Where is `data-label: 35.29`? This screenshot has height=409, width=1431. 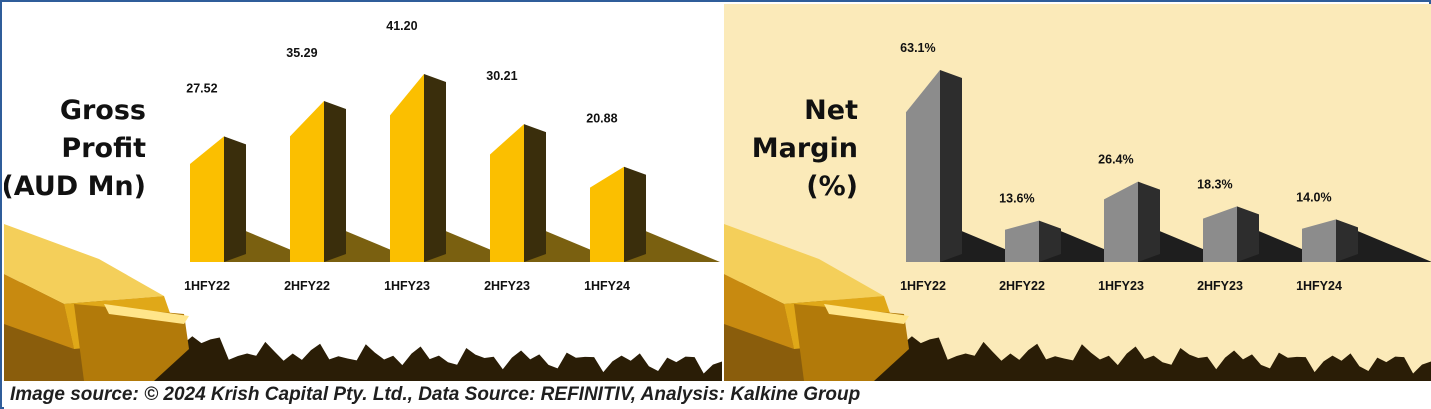 data-label: 35.29 is located at coordinates (301, 53).